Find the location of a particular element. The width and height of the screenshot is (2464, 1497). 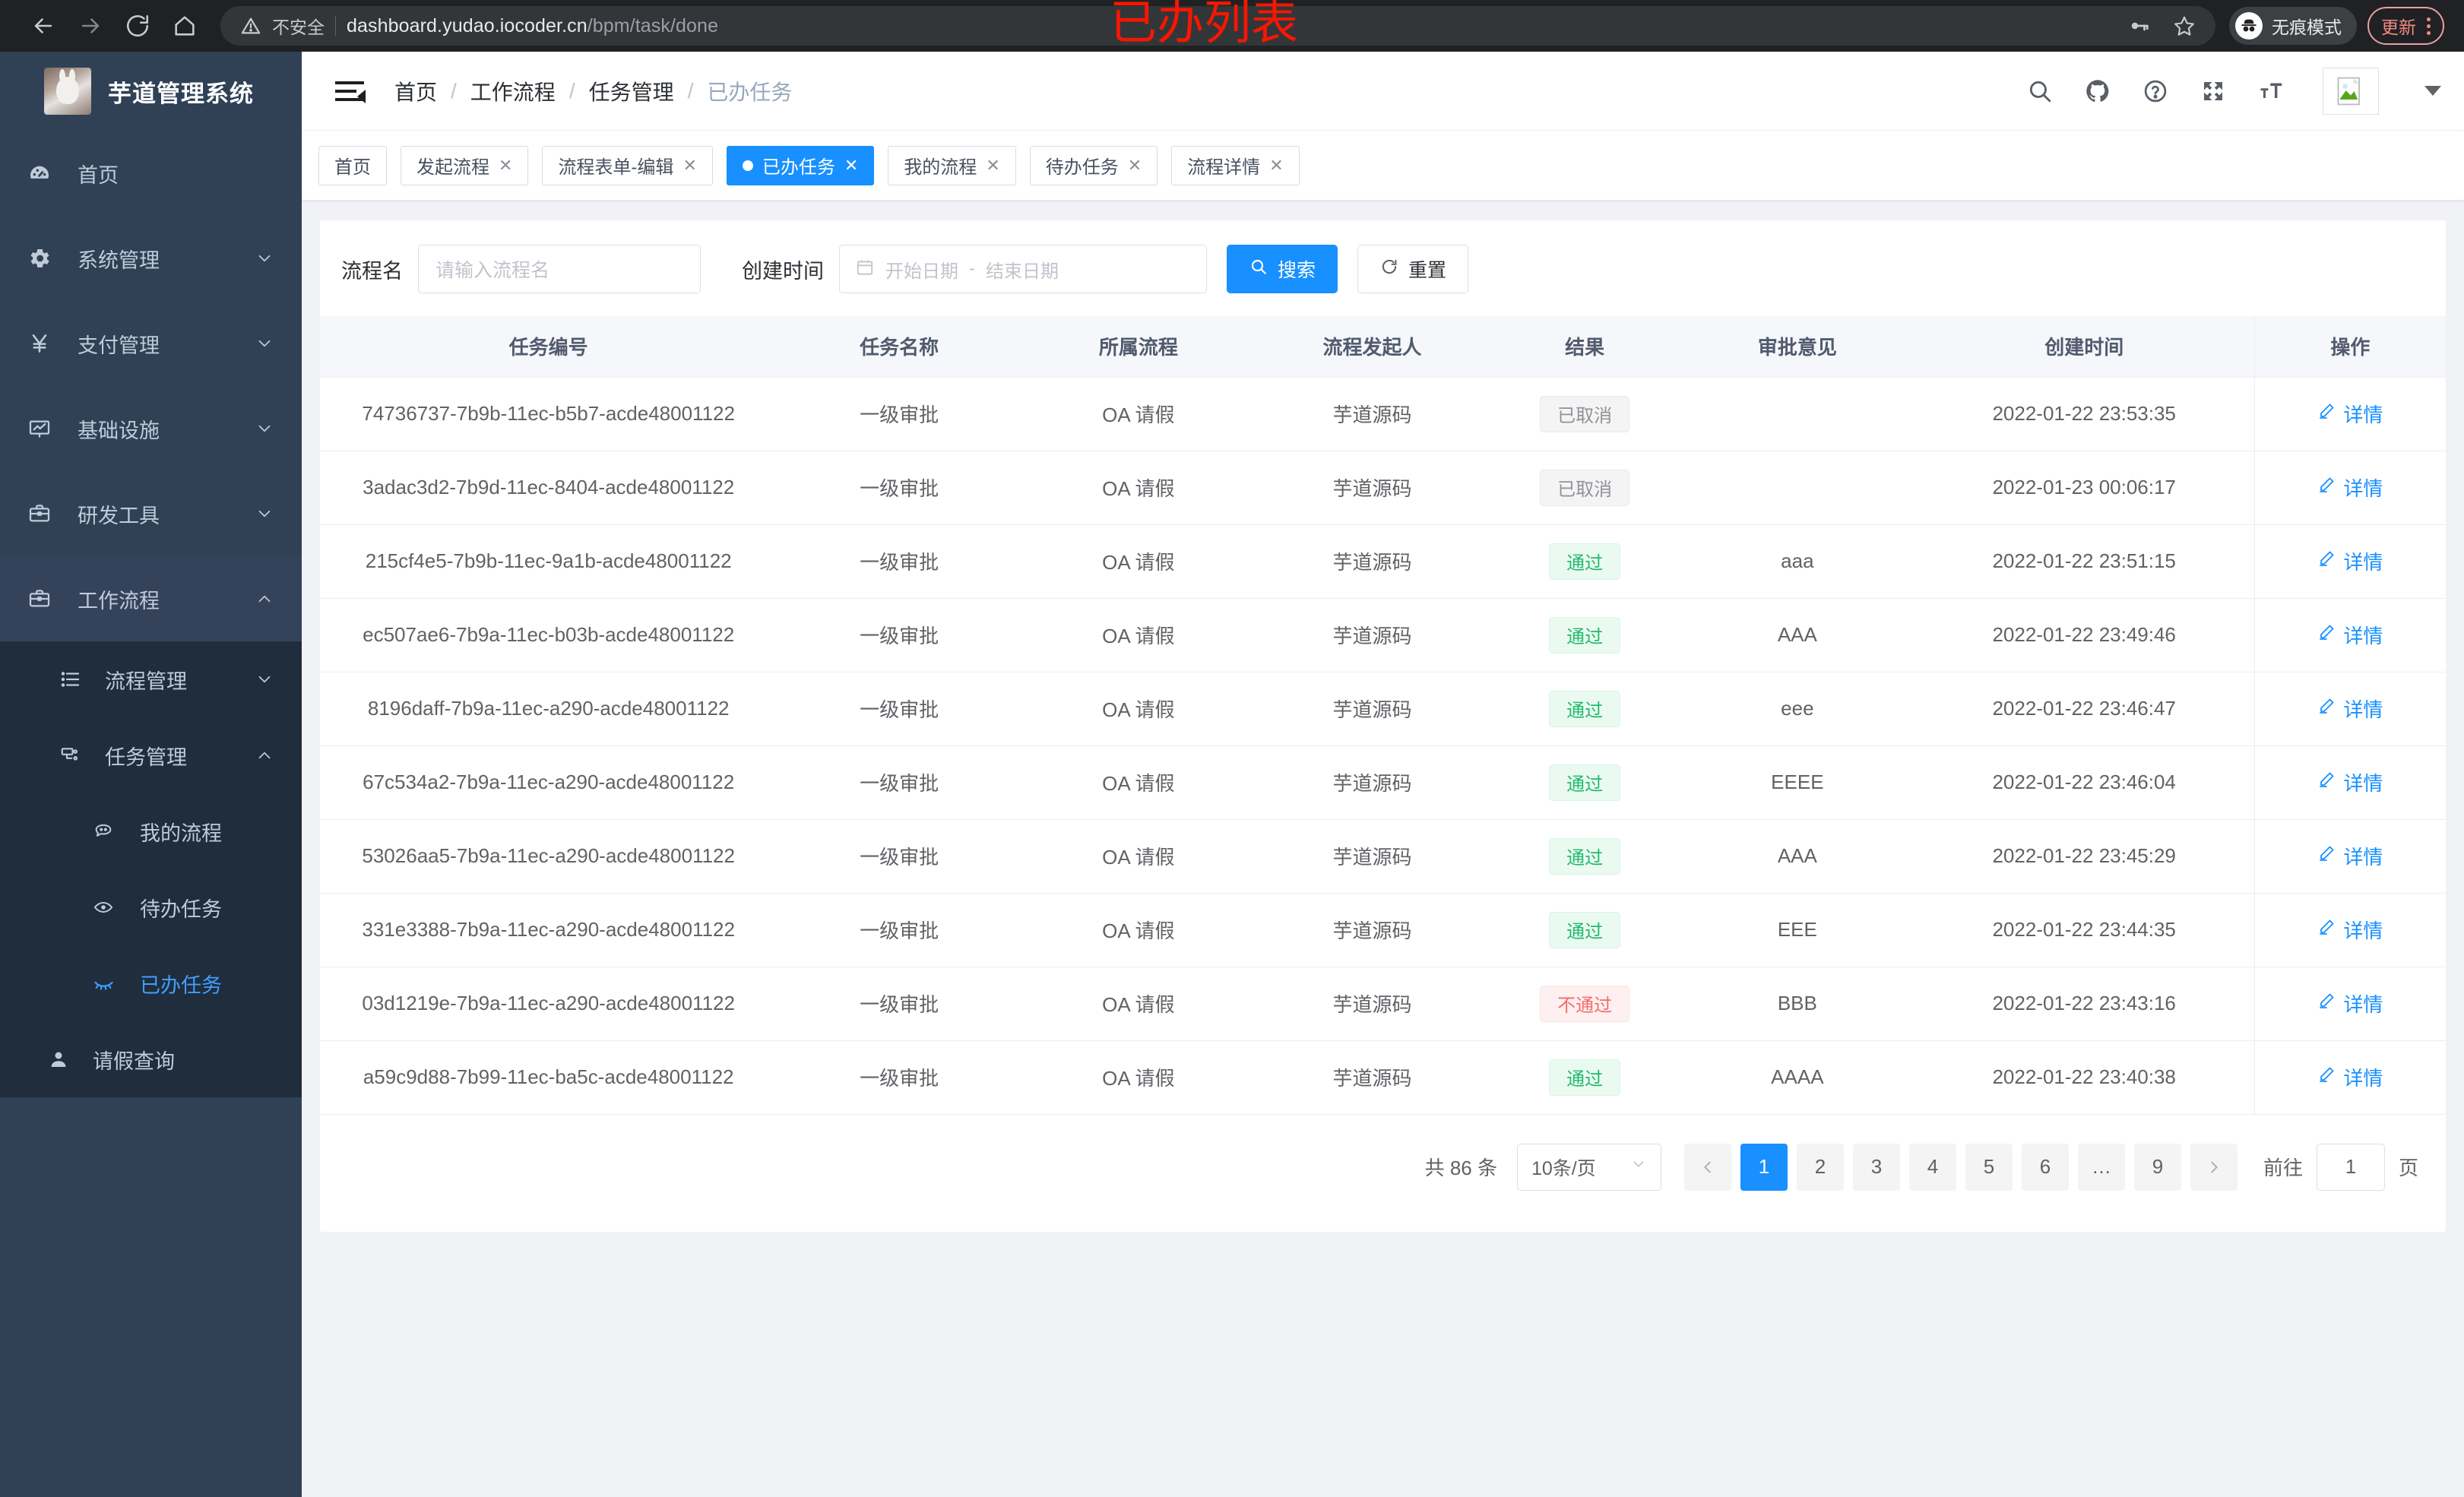

goto-page-input: 1 is located at coordinates (2350, 1167).